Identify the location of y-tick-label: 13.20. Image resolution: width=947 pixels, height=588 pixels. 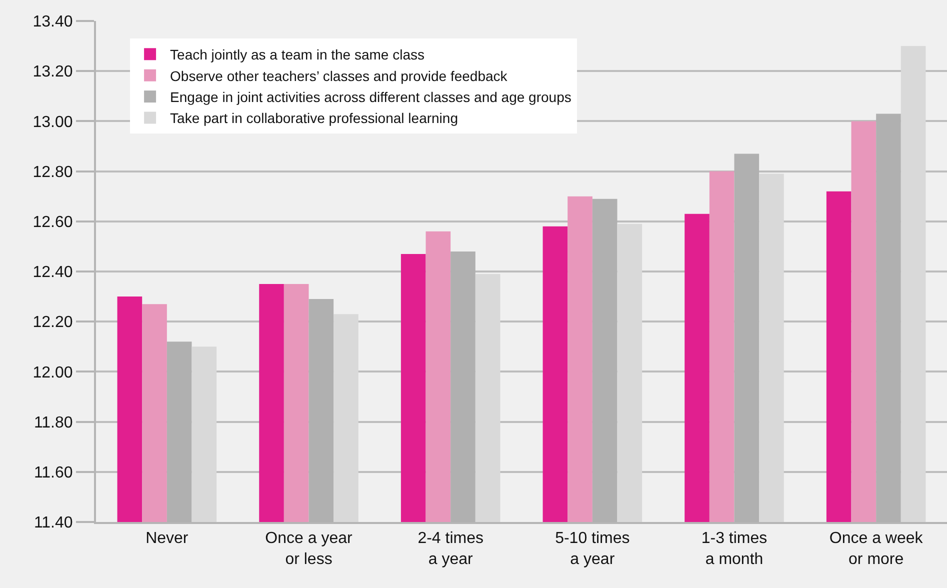
(52, 72).